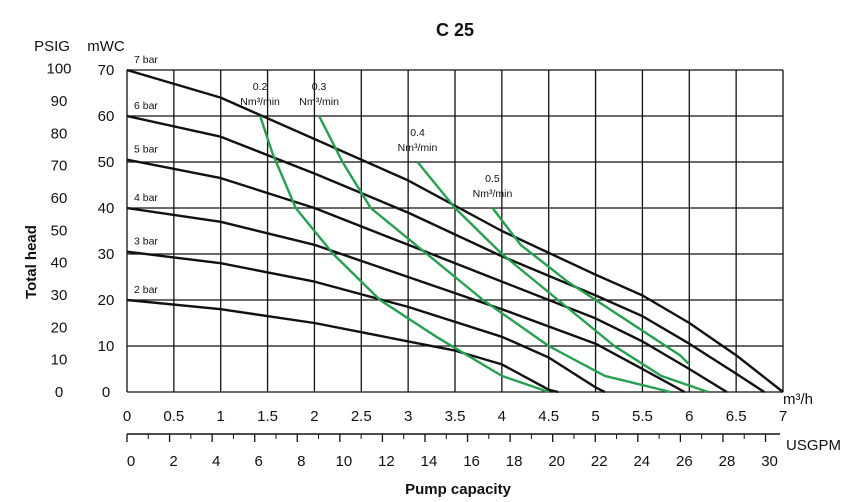 Image resolution: width=849 pixels, height=502 pixels. I want to click on x-tick-label: 1.5, so click(267, 416).